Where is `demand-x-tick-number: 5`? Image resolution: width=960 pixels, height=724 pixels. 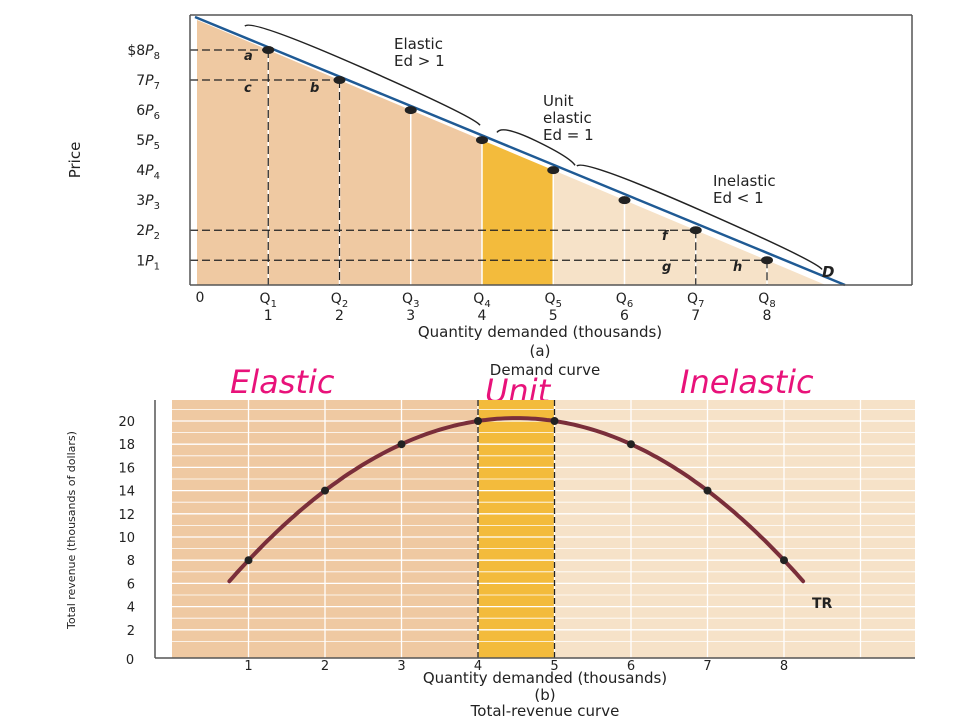
demand-x-tick-number: 5 is located at coordinates (553, 316).